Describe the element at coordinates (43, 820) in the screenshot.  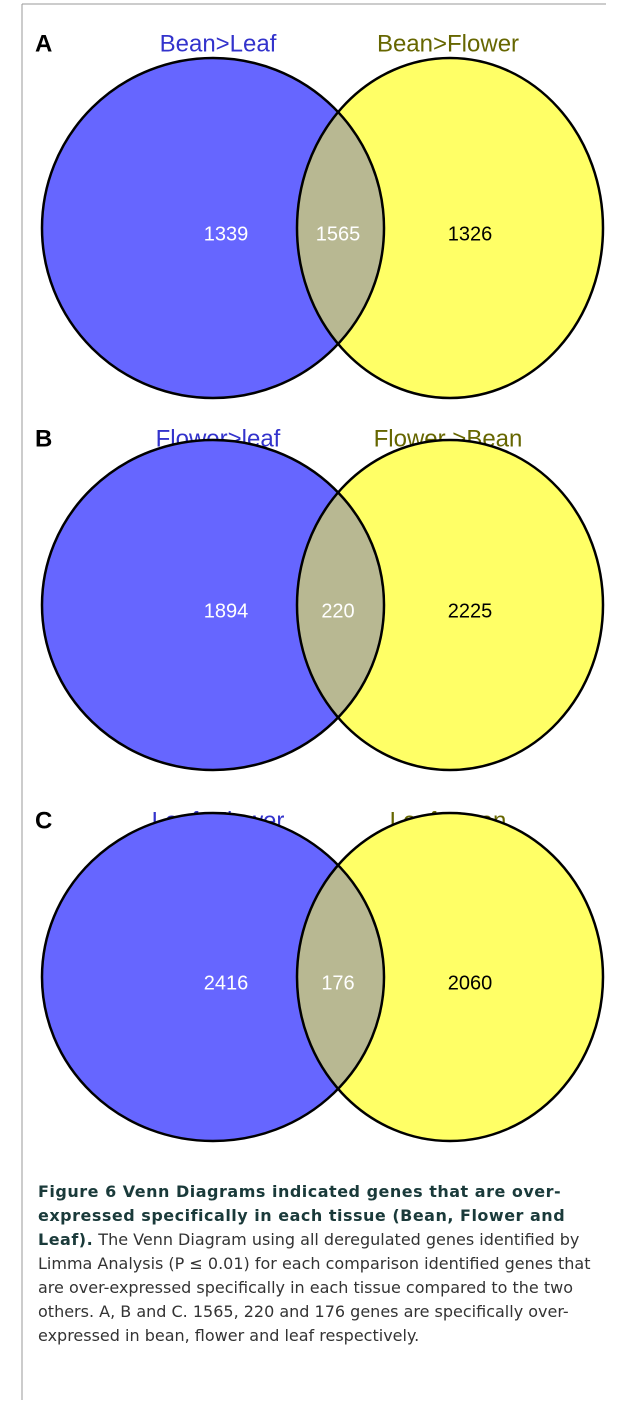
I see `panel-label: C` at that location.